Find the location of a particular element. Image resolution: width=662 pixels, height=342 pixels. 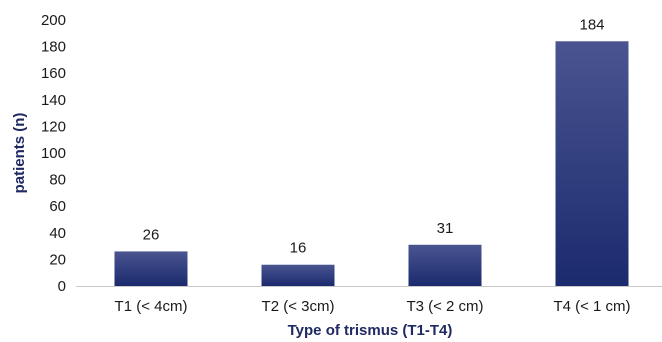

x-category-label: T1 (< 4cm) is located at coordinates (151, 306).